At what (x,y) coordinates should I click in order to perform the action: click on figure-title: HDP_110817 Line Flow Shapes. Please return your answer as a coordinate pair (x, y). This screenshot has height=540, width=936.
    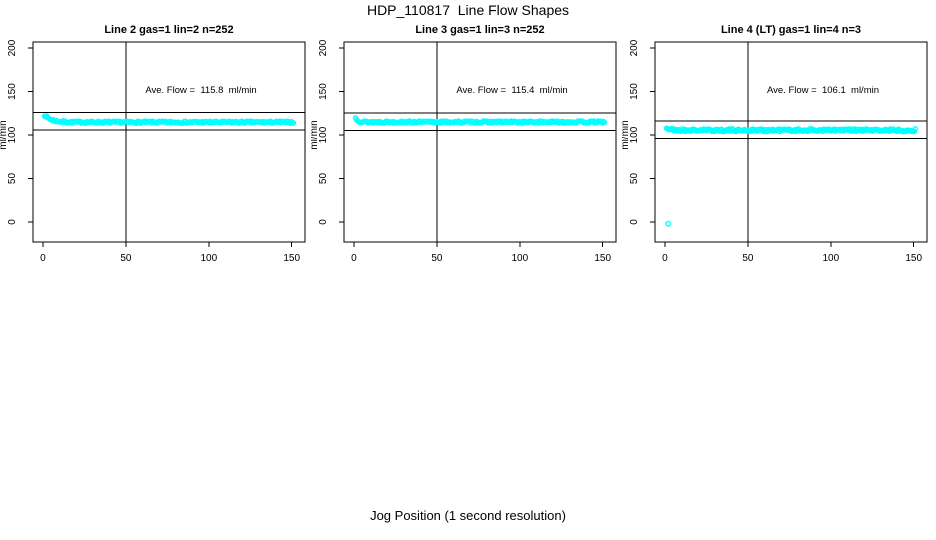
    Looking at the image, I should click on (468, 10).